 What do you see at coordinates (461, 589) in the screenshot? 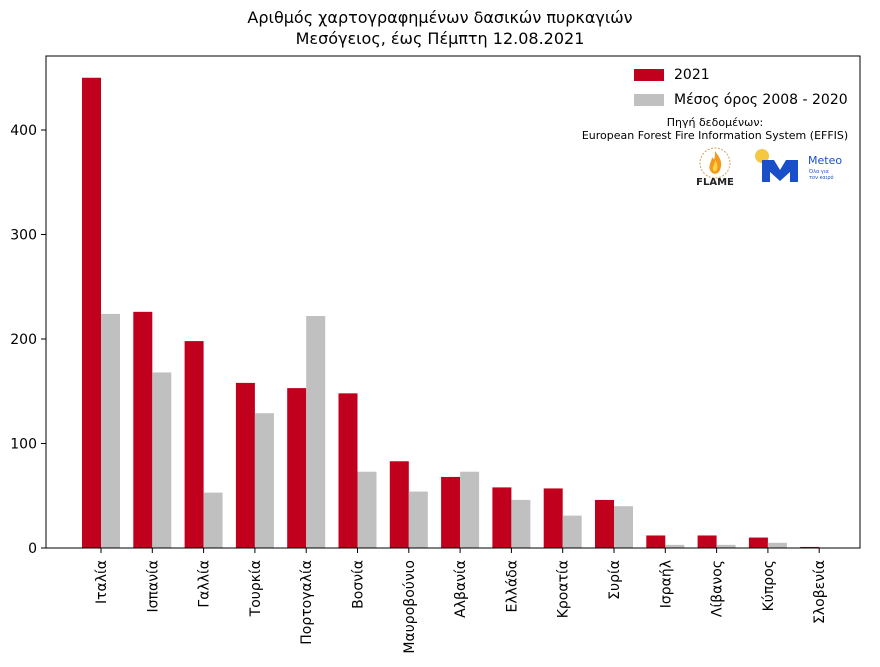
I see `x-tick-label-7: Αλβανία` at bounding box center [461, 589].